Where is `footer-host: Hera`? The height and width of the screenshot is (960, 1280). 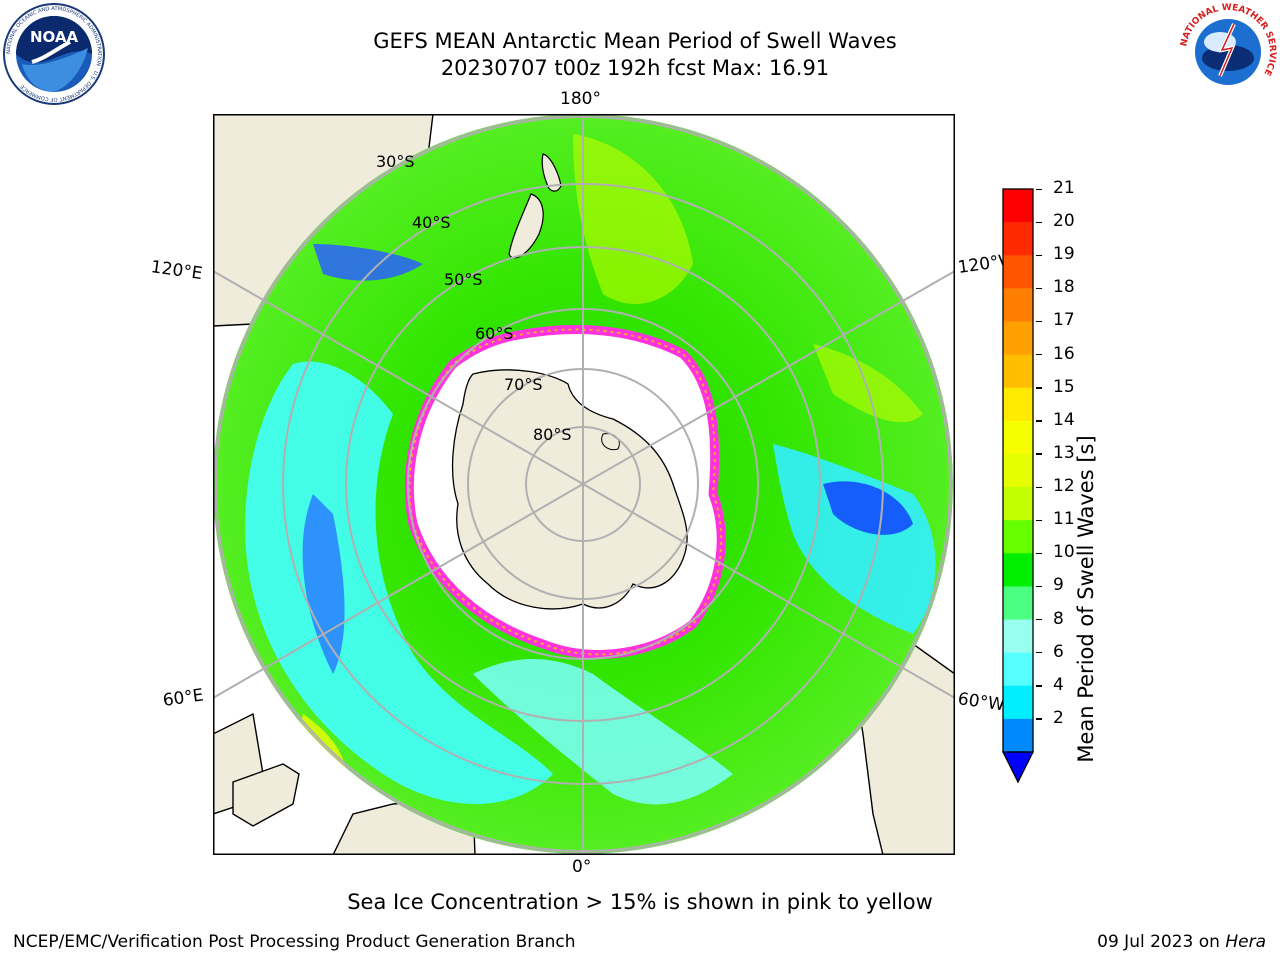
footer-host: Hera is located at coordinates (1245, 942).